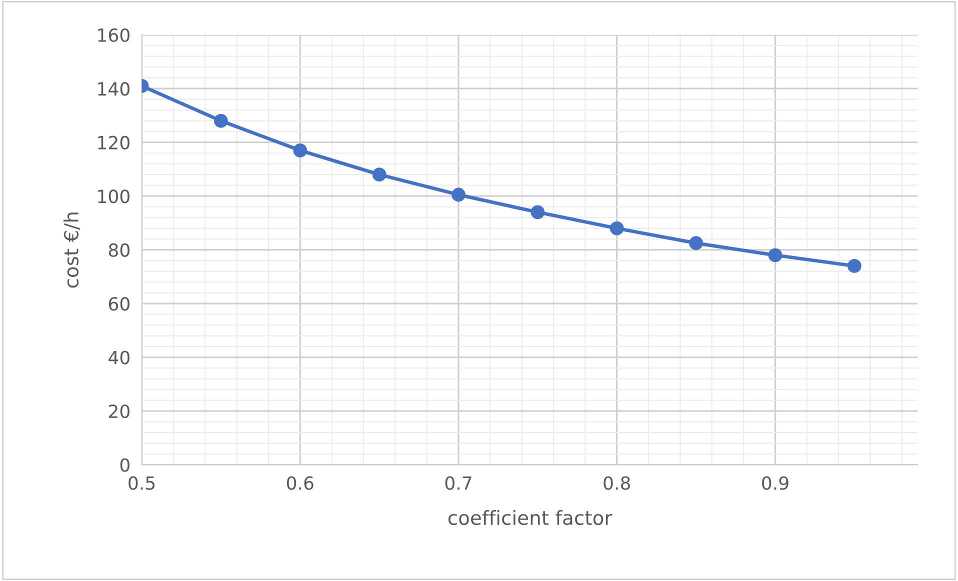 Image resolution: width=958 pixels, height=581 pixels. I want to click on y-tick-label: 80, so click(119, 250).